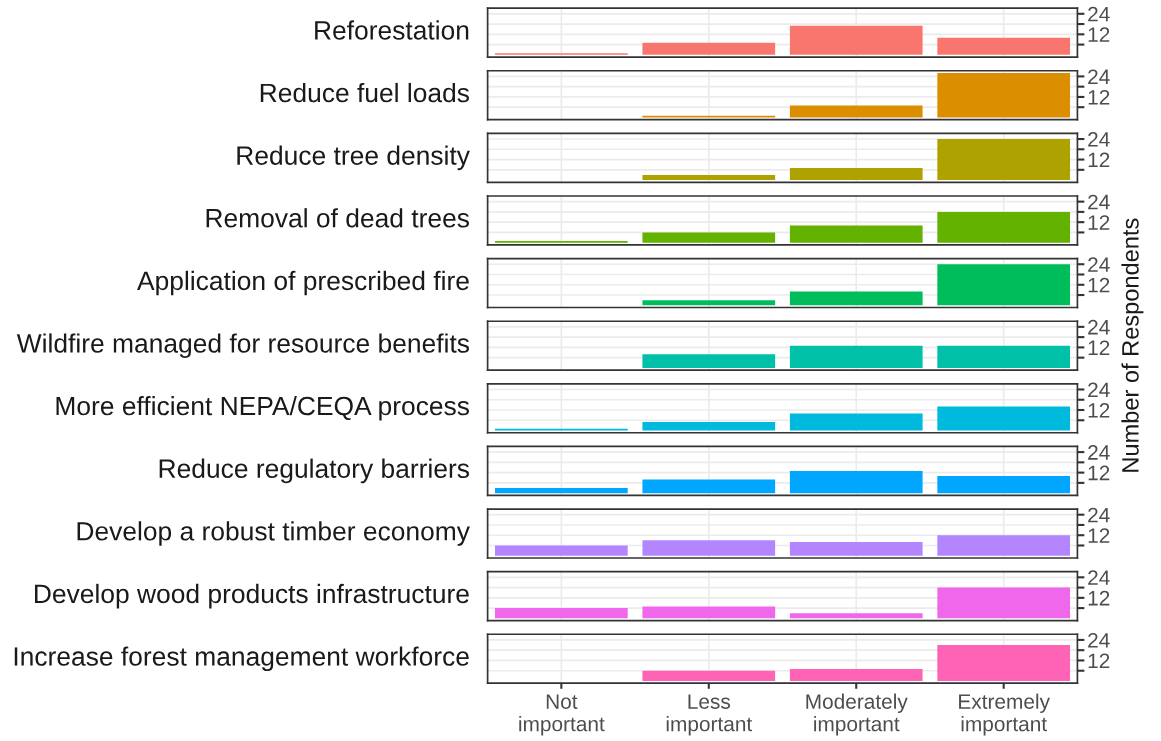  What do you see at coordinates (562, 715) in the screenshot?
I see `x-tick-label: Not important` at bounding box center [562, 715].